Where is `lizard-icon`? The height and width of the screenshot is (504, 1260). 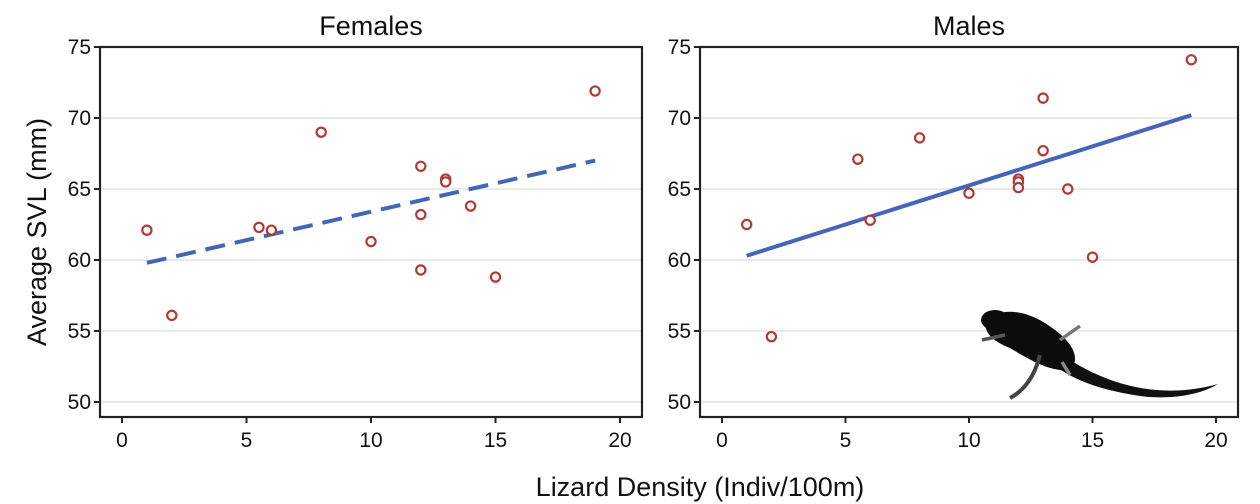
lizard-icon is located at coordinates (1099, 355).